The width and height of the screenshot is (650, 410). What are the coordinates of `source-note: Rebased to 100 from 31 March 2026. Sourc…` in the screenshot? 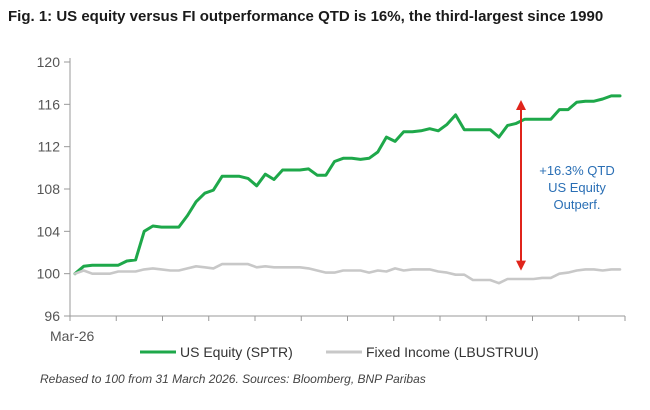 It's located at (233, 379).